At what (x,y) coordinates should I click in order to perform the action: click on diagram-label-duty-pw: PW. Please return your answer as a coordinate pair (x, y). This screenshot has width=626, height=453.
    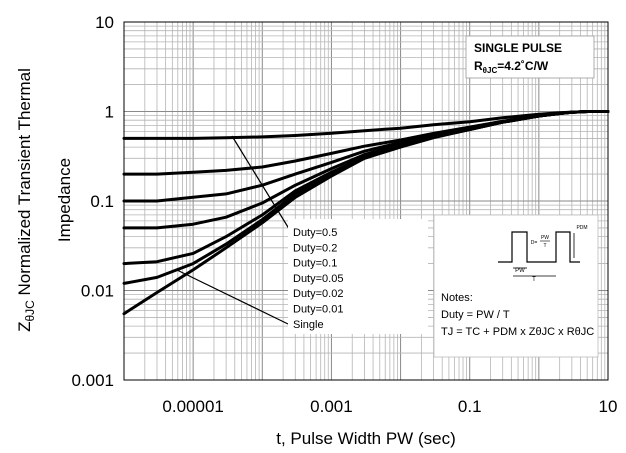
    Looking at the image, I should click on (545, 238).